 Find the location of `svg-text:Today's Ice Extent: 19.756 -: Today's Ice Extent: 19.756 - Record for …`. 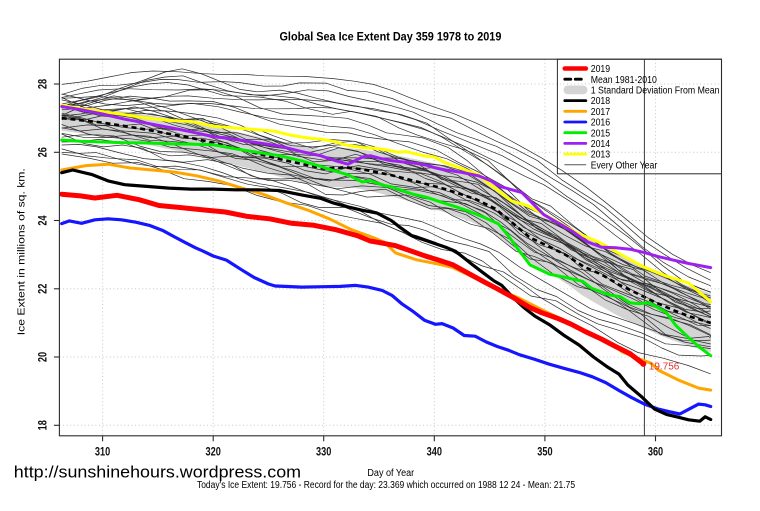

svg-text:Today's Ice Extent: 19.756 -: Today's Ice Extent: 19.756 - Record for … is located at coordinates (386, 484).